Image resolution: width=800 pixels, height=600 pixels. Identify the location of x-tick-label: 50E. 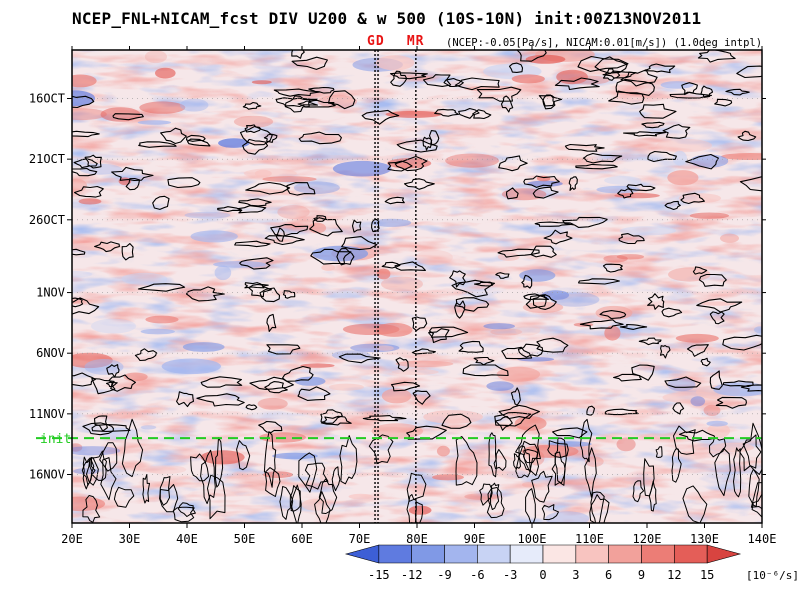
(245, 539).